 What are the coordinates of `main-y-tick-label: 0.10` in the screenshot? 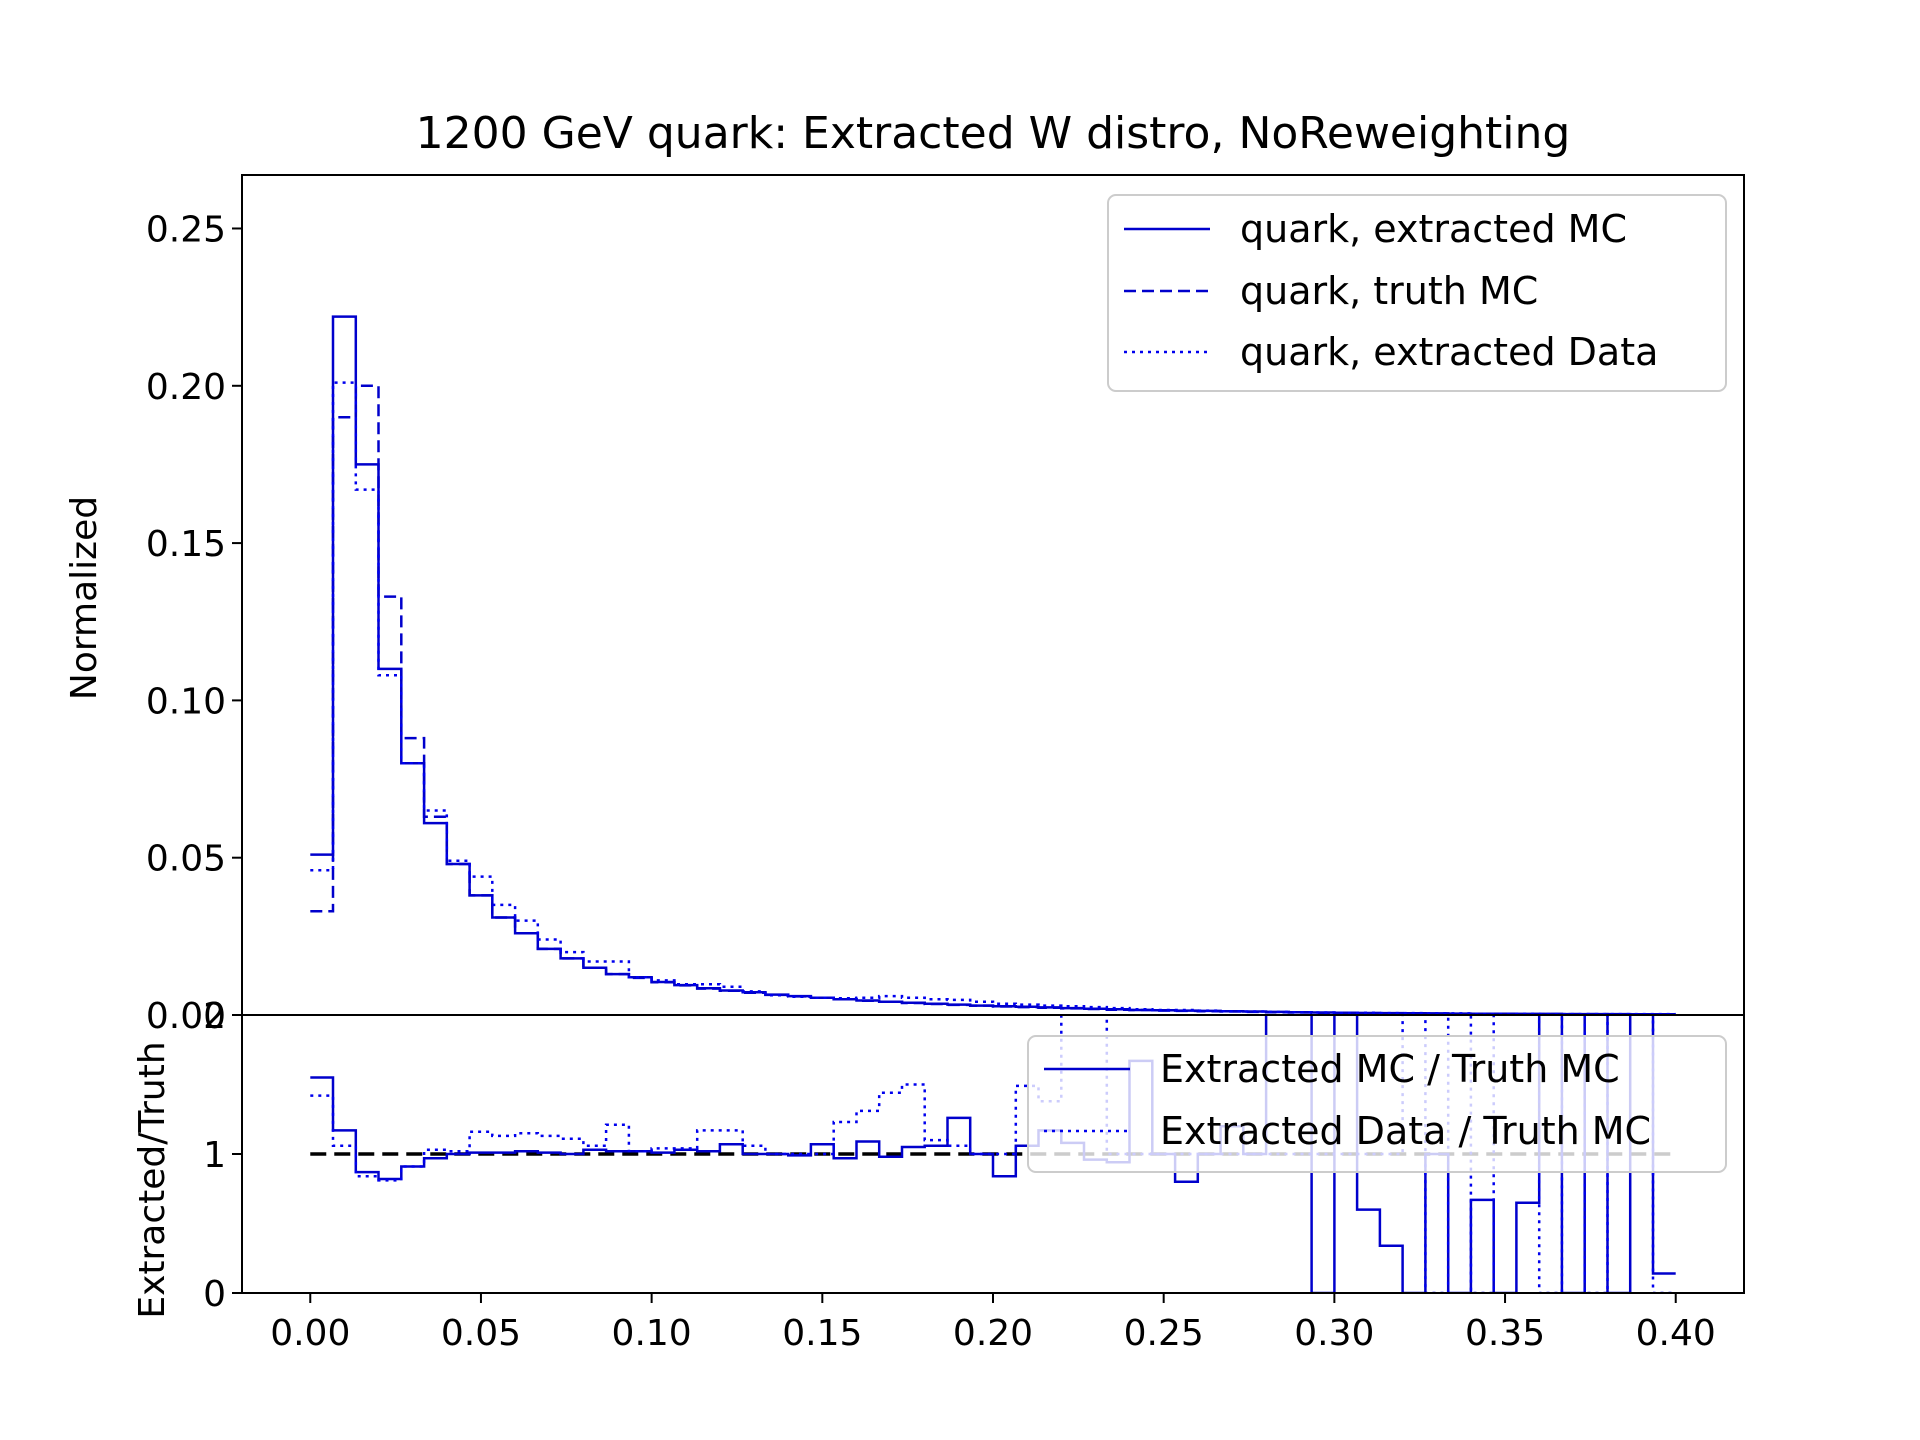 It's located at (186, 701).